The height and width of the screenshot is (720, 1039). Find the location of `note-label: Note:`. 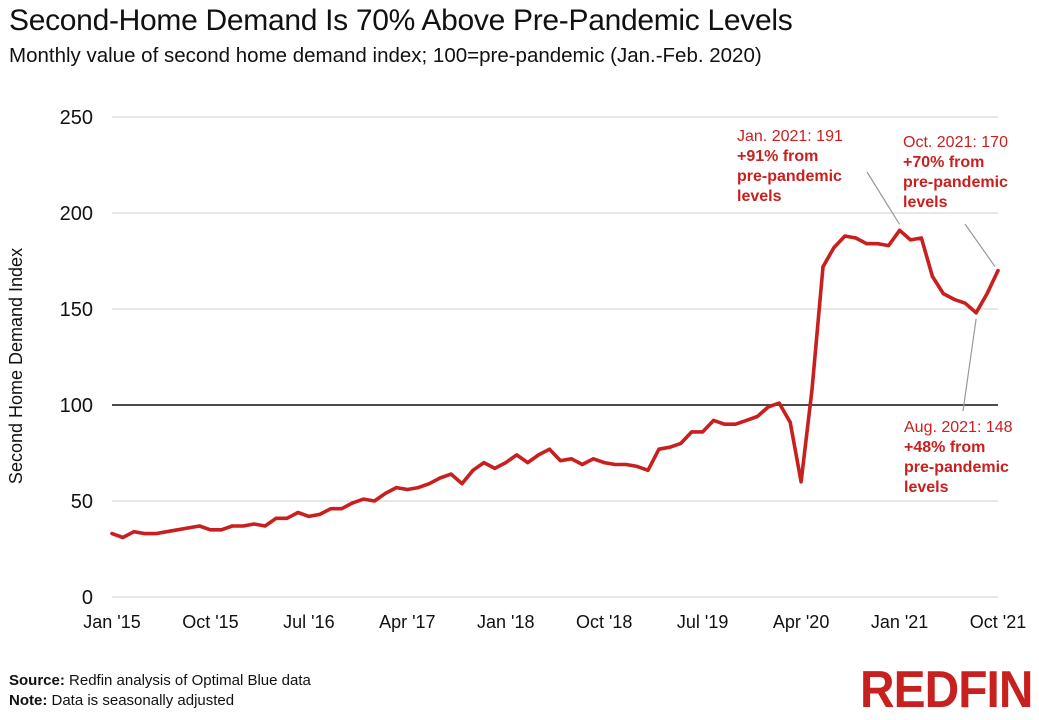

note-label: Note: is located at coordinates (28, 700).